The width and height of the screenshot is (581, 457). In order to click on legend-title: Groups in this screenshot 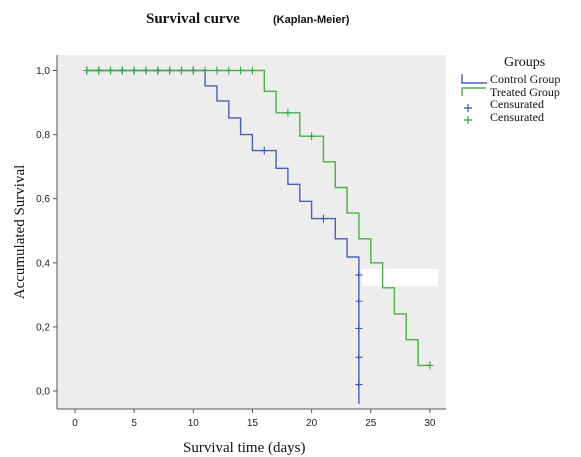, I will do `click(524, 62)`.